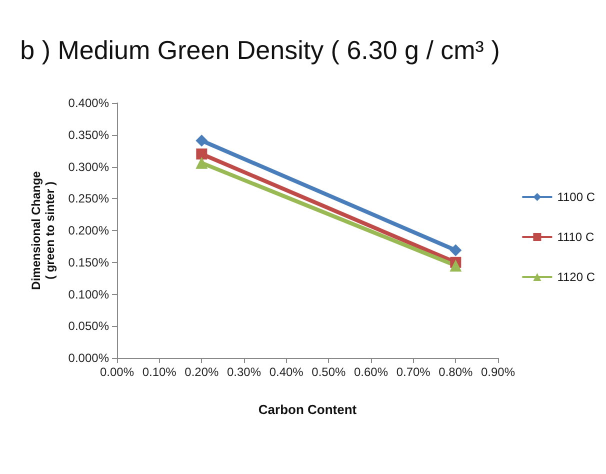 This screenshot has height=474, width=606. I want to click on legend-label: 1110 C, so click(575, 237).